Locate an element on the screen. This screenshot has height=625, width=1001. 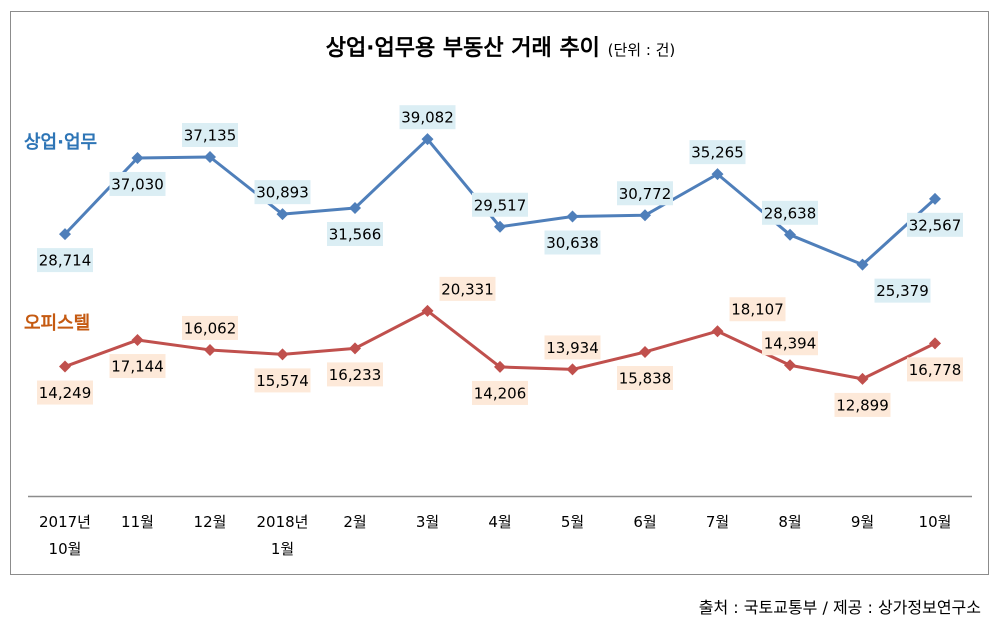
data-label: 16,233 is located at coordinates (355, 375).